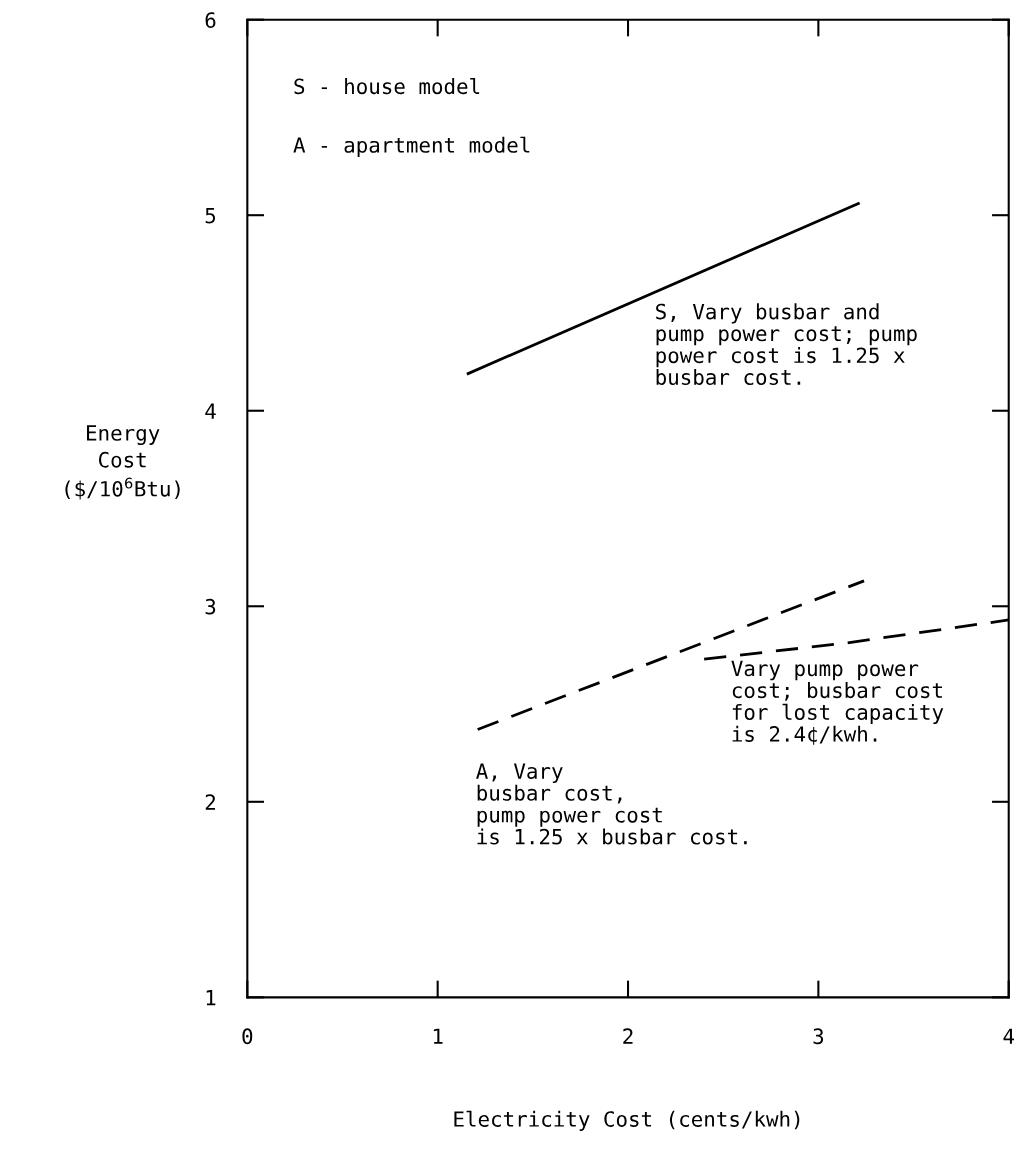 Image resolution: width=1022 pixels, height=1157 pixels. I want to click on annotation: S - house model, so click(387, 86).